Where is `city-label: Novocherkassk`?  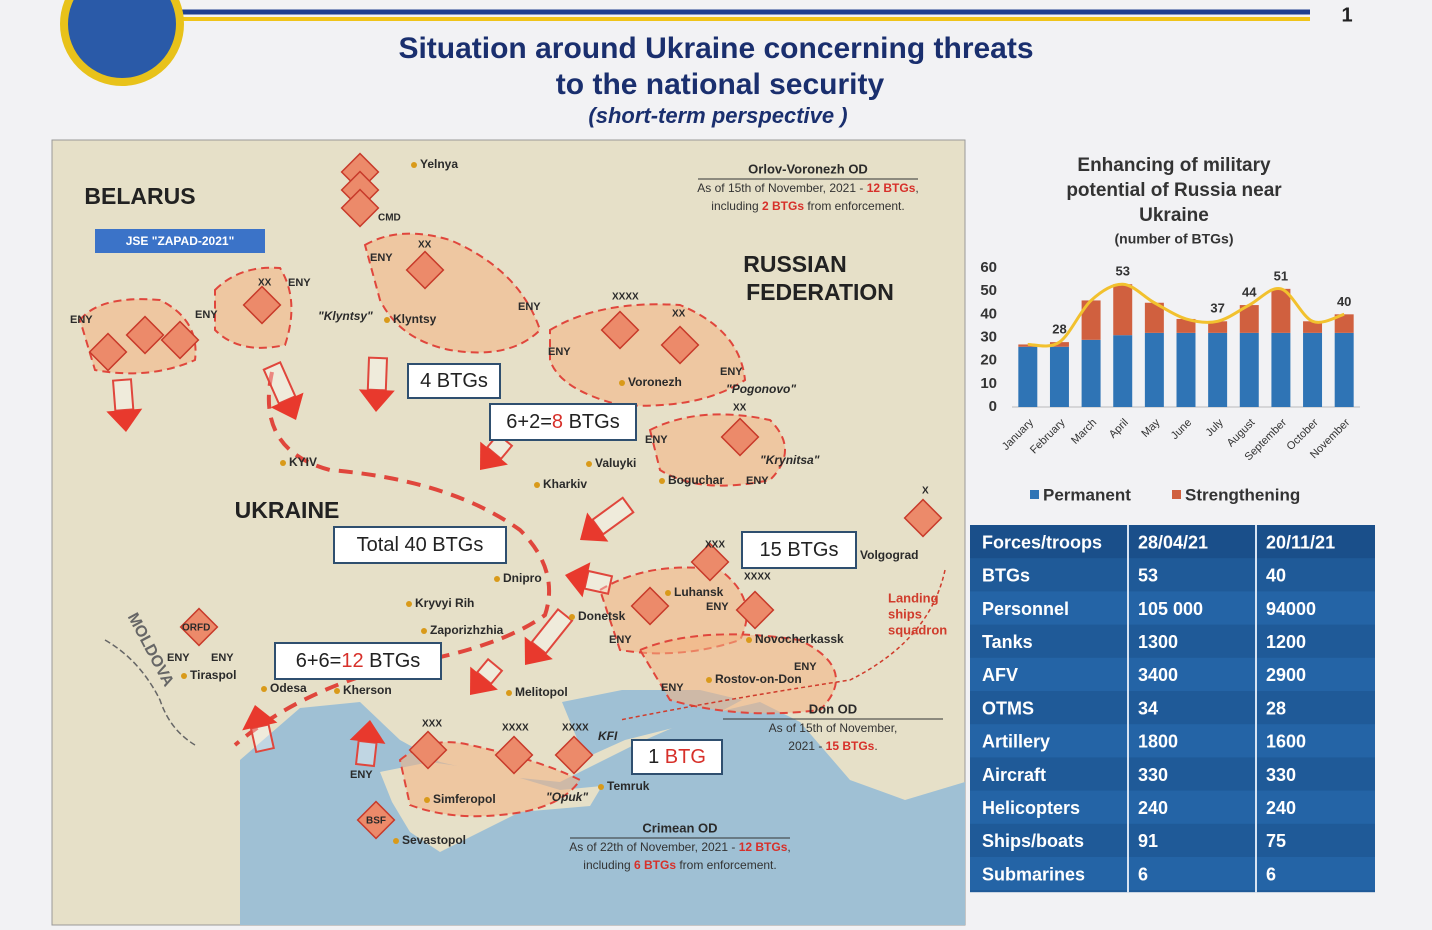
city-label: Novocherkassk is located at coordinates (799, 639).